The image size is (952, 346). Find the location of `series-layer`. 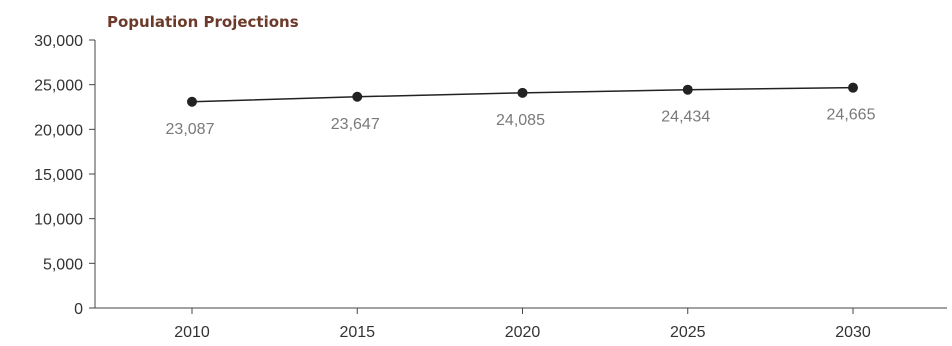

series-layer is located at coordinates (522, 94).